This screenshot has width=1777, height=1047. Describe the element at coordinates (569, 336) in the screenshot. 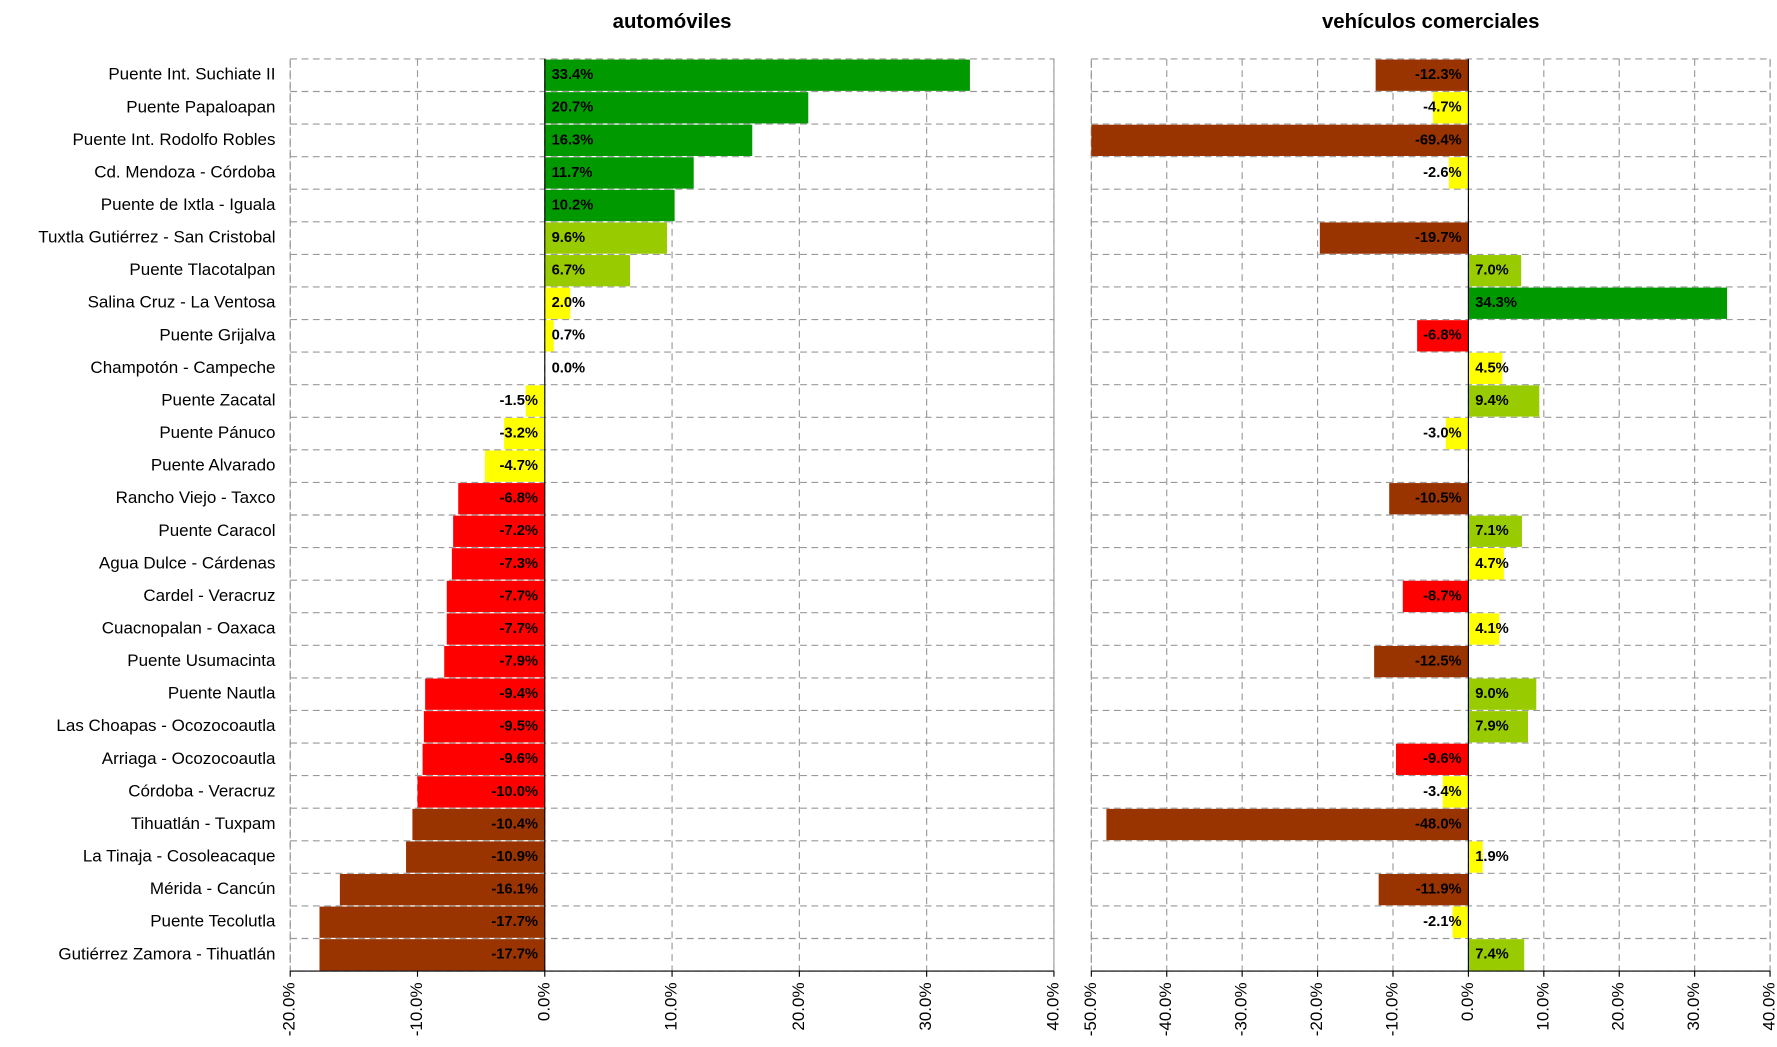

I see `value-label: 0.7%` at that location.